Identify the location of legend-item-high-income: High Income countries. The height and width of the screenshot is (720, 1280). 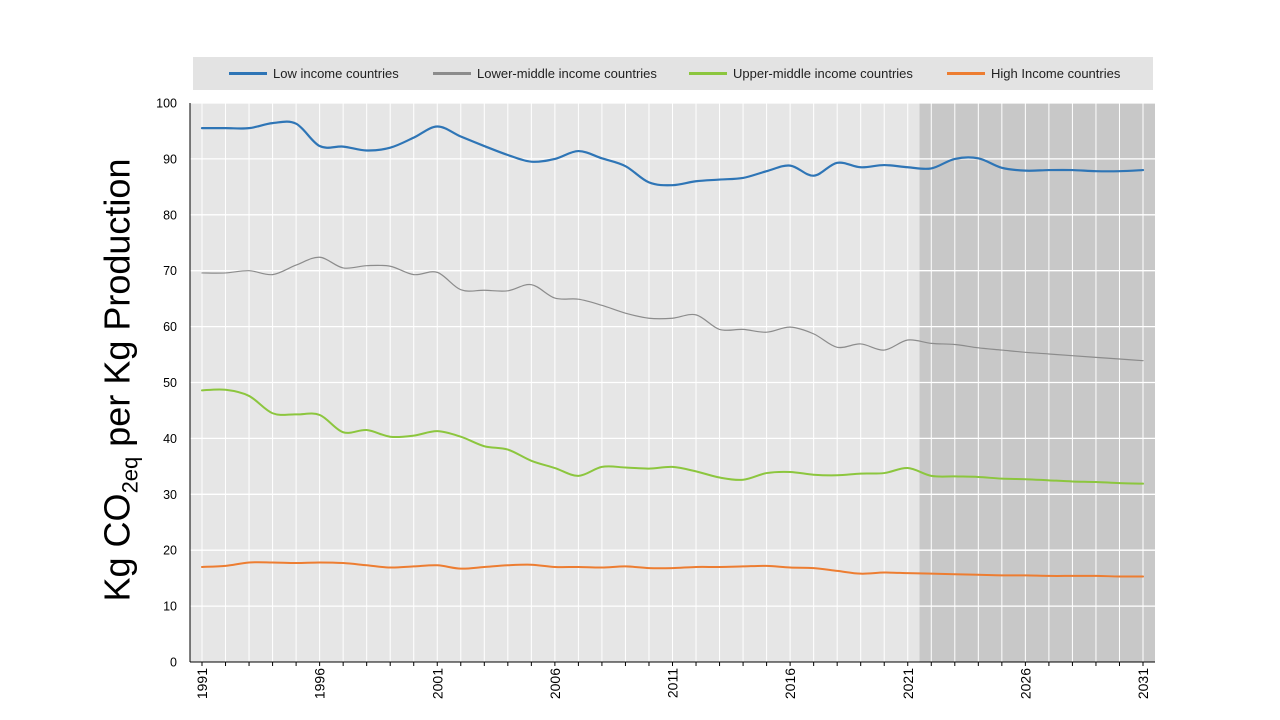
(1033, 73).